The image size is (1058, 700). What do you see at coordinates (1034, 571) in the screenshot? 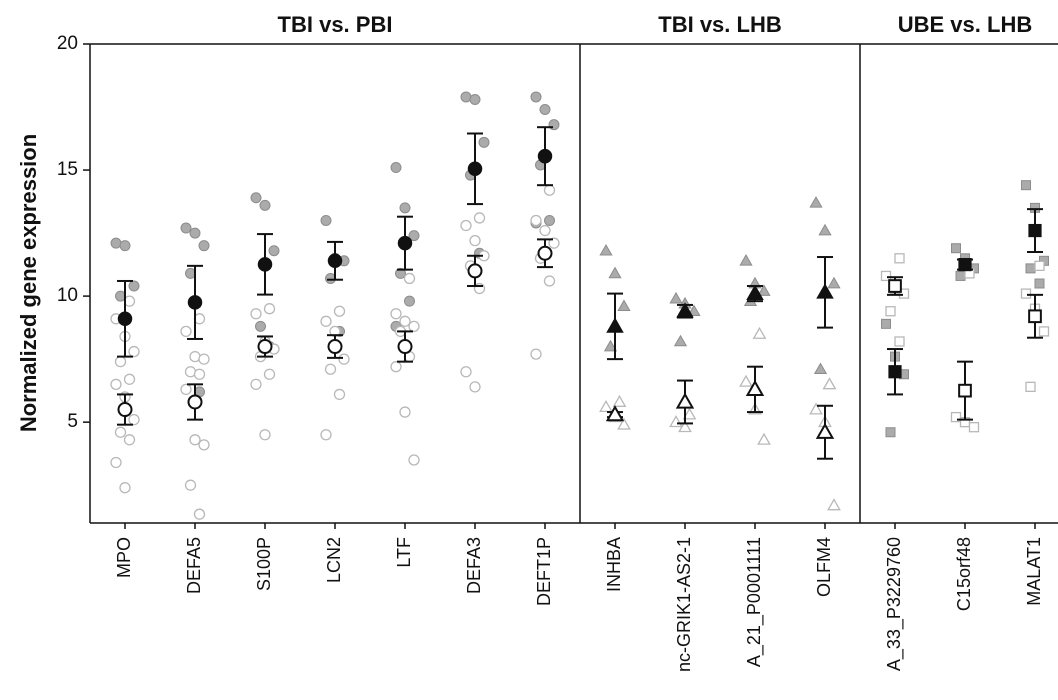
I see `x-tick-label: MALAT1` at bounding box center [1034, 571].